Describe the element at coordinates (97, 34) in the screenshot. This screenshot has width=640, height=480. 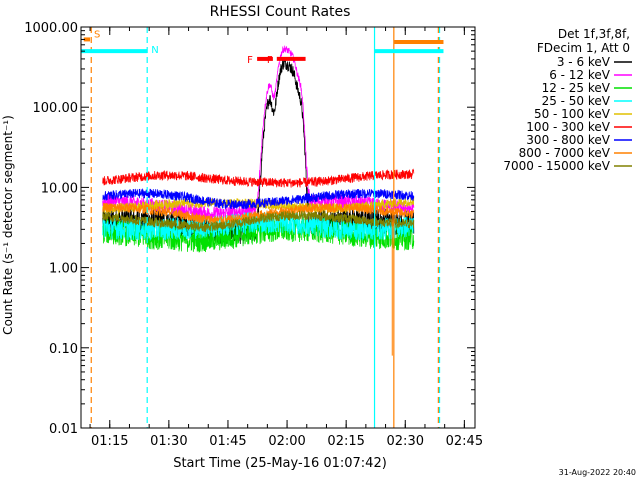
I see `flag-label-0: S` at that location.